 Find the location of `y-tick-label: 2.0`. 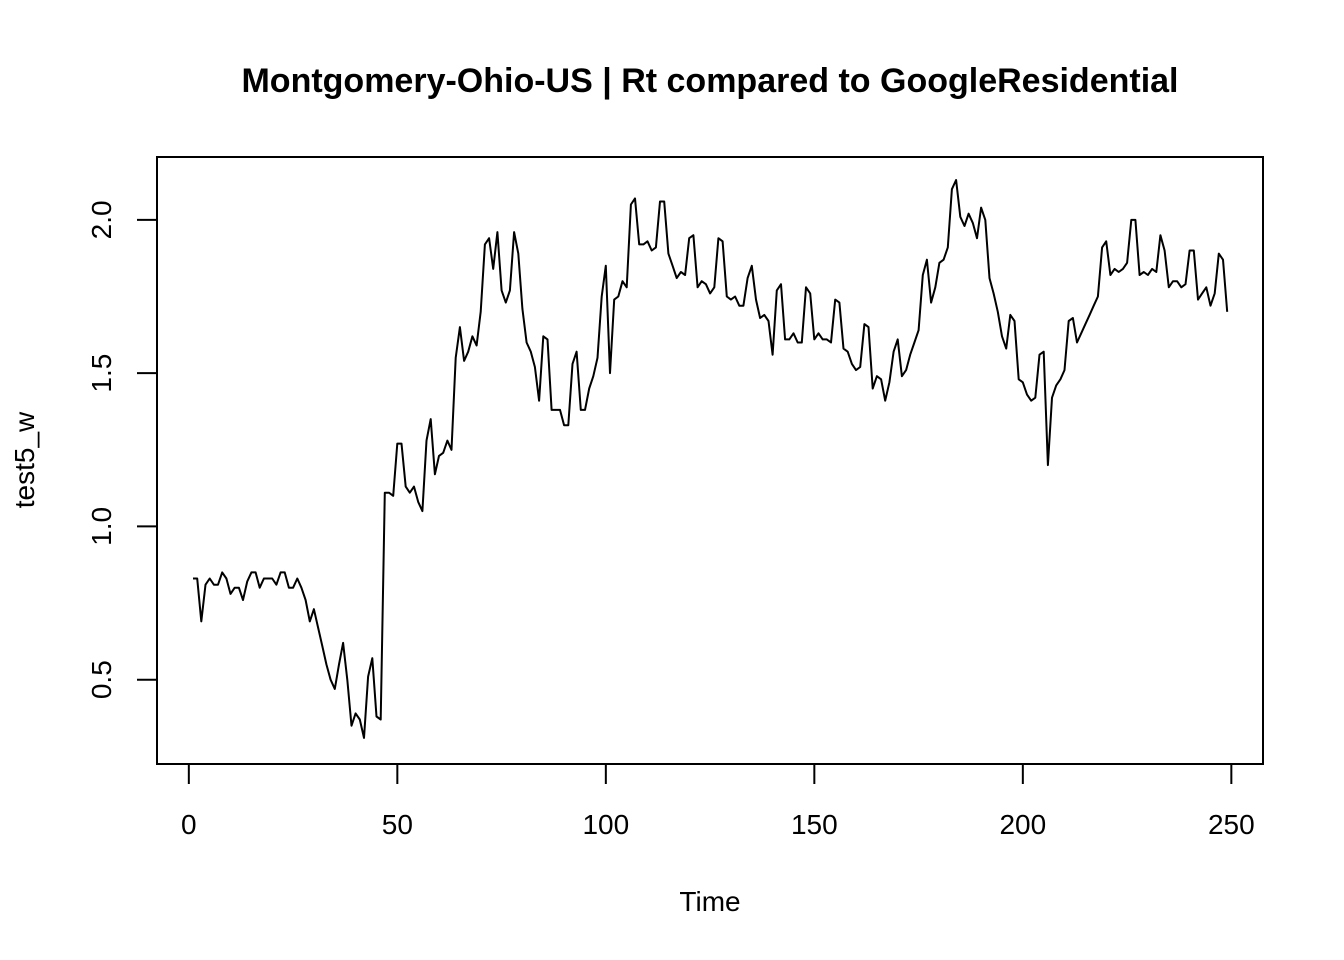

y-tick-label: 2.0 is located at coordinates (101, 219).